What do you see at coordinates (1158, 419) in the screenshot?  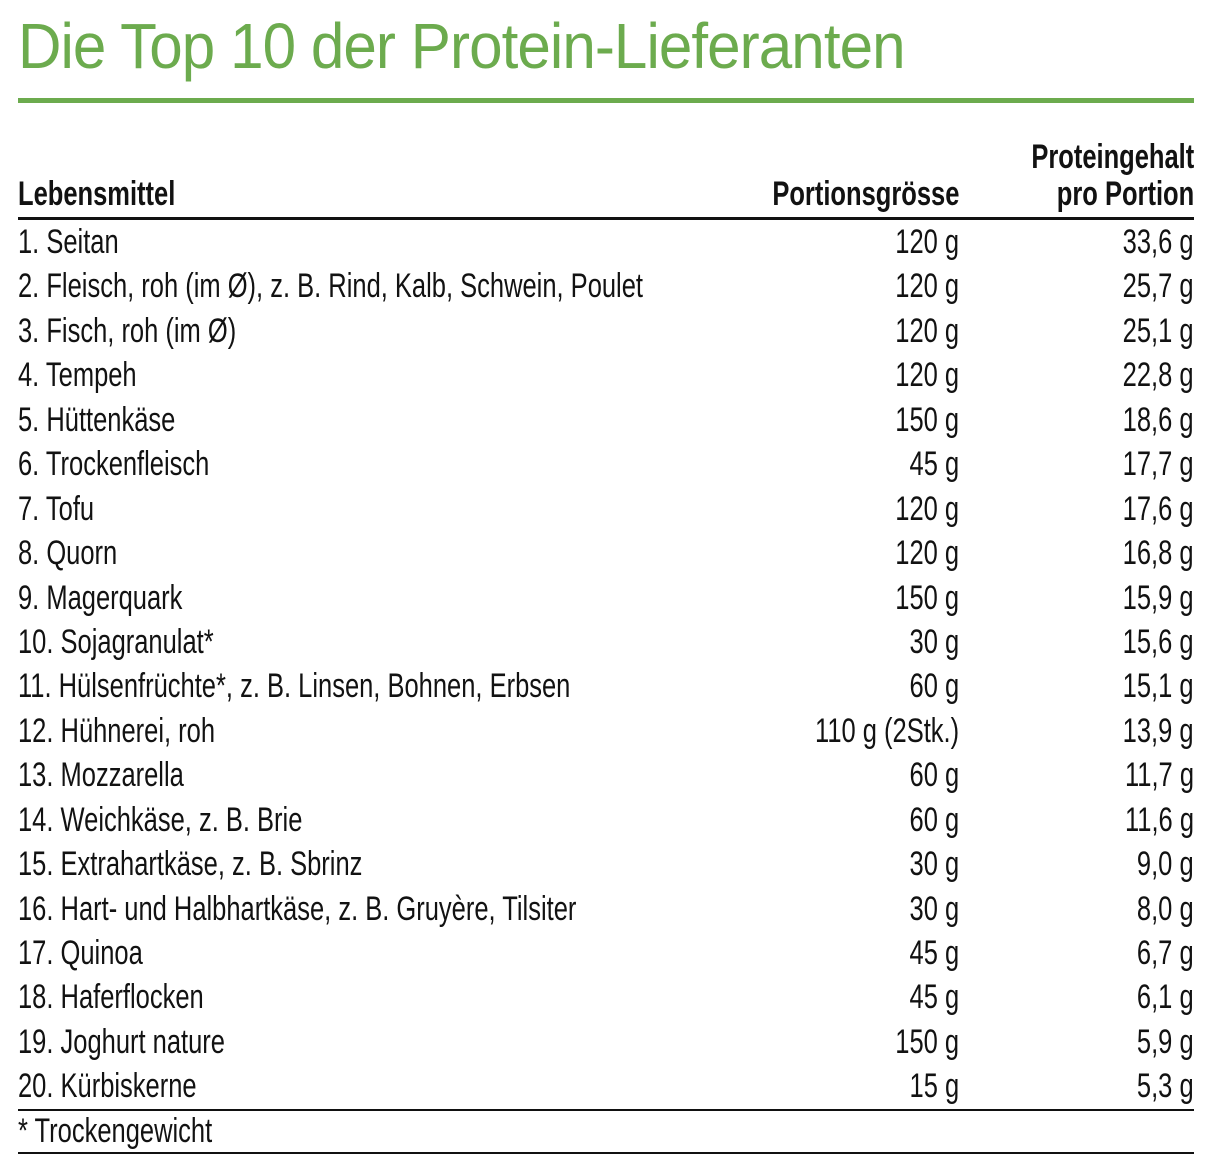 I see `cell-protein: 18,6 g` at bounding box center [1158, 419].